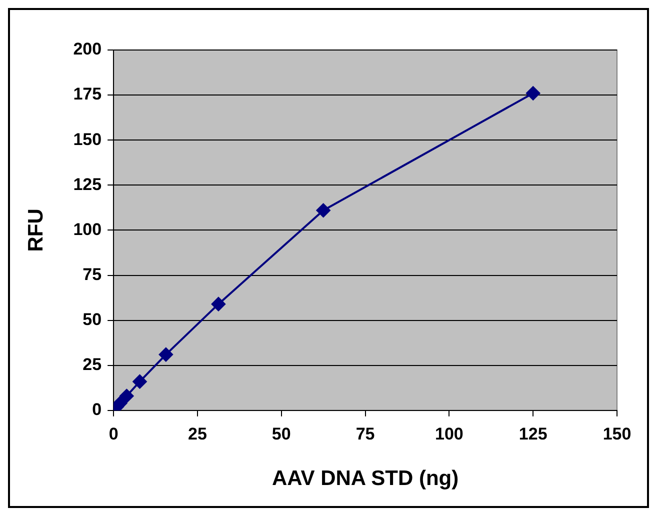 This screenshot has width=657, height=516. I want to click on x-tick-label: 25, so click(197, 434).